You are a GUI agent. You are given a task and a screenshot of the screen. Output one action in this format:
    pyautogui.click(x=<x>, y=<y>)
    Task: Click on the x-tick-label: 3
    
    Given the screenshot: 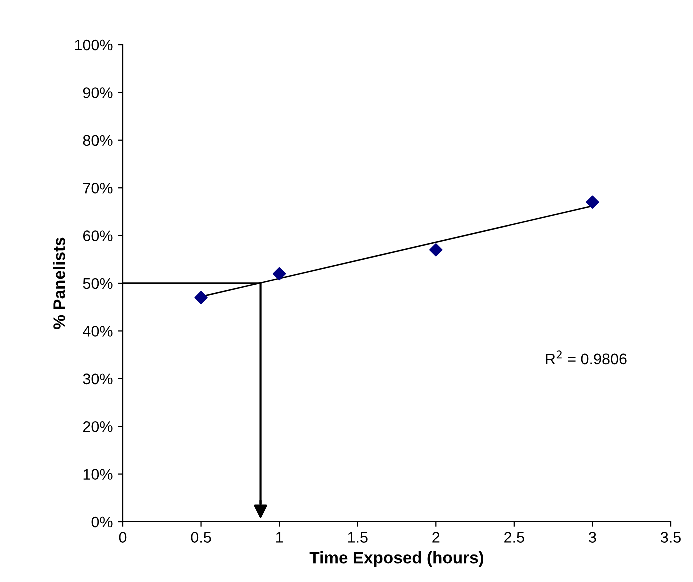 What is the action you would take?
    pyautogui.click(x=592, y=537)
    